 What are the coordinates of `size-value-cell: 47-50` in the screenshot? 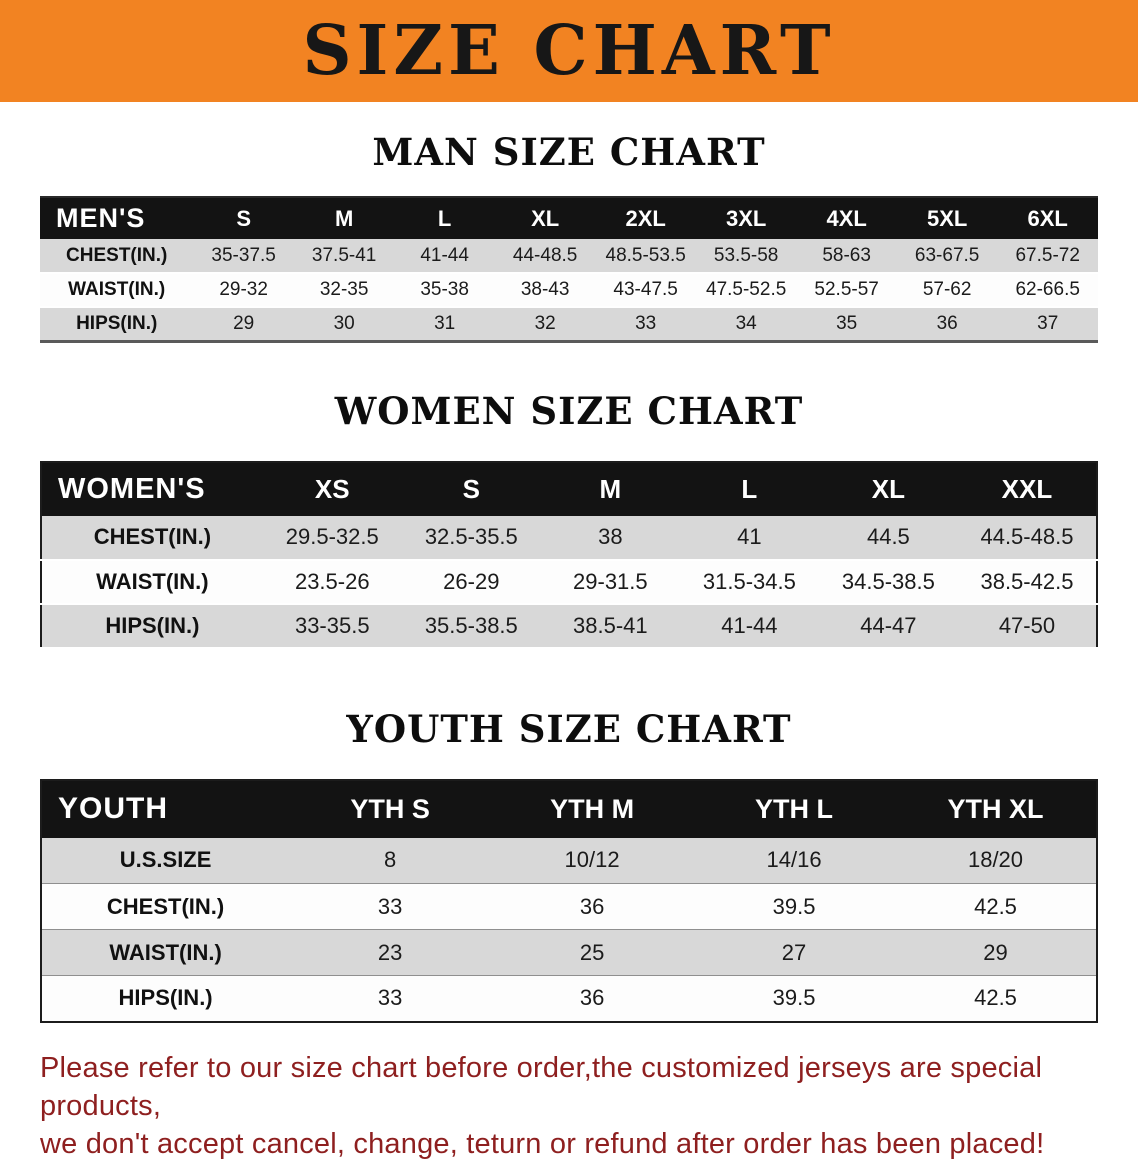 It's located at (1027, 626).